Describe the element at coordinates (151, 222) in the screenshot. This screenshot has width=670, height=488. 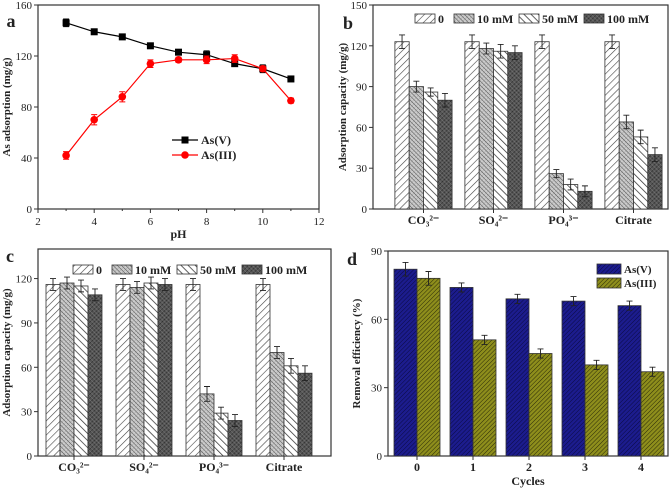
I see `x-tick-label: 6` at that location.